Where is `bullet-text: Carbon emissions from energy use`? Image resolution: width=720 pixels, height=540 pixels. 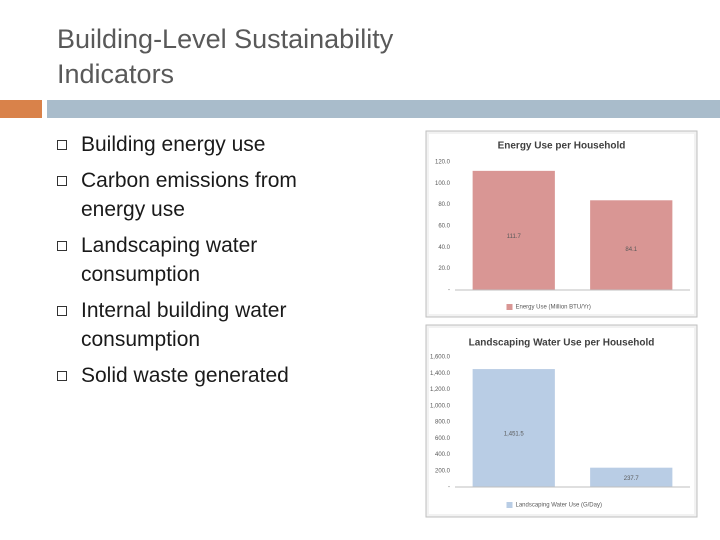
bullet-text: Carbon emissions from energy use is located at coordinates (189, 195).